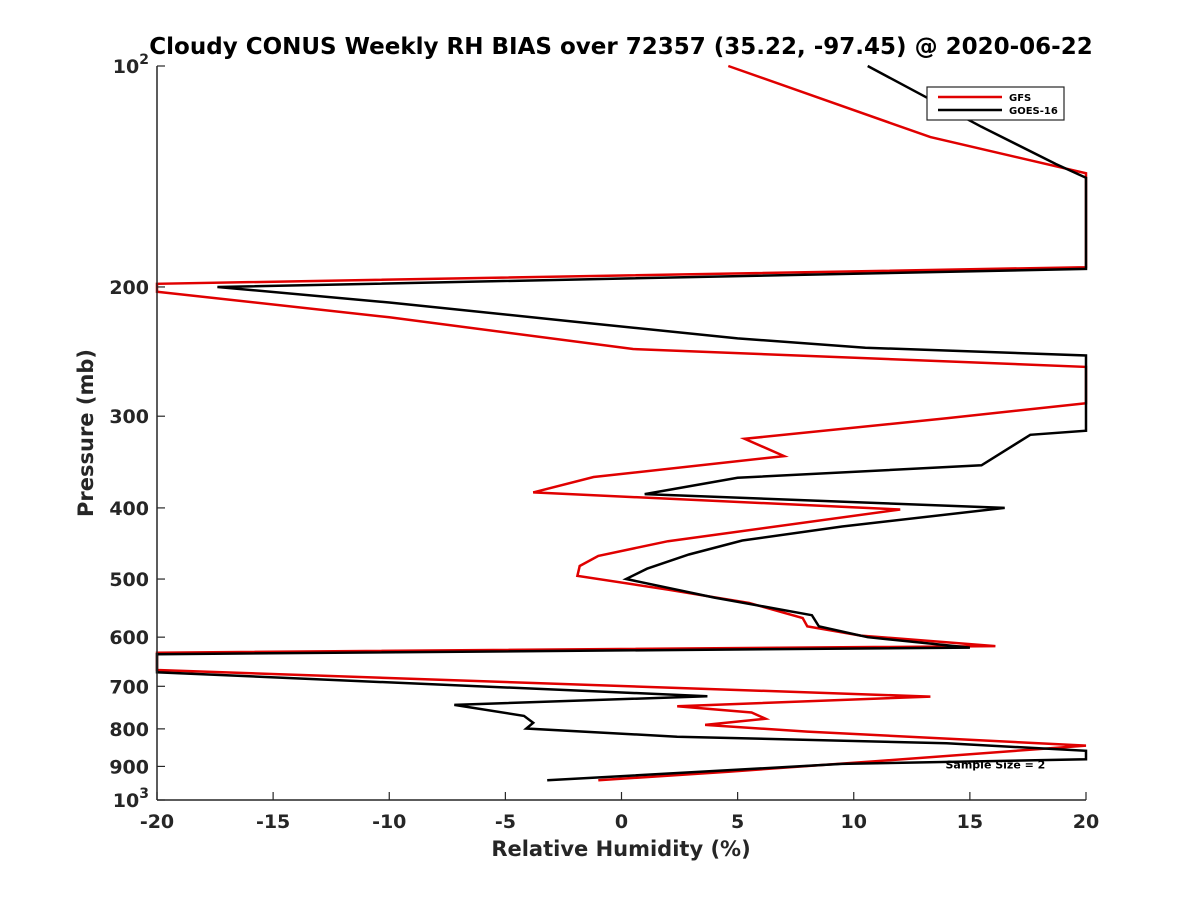 This screenshot has width=1200, height=900. What do you see at coordinates (131, 799) in the screenshot?
I see `y-tick-label: 10³` at bounding box center [131, 799].